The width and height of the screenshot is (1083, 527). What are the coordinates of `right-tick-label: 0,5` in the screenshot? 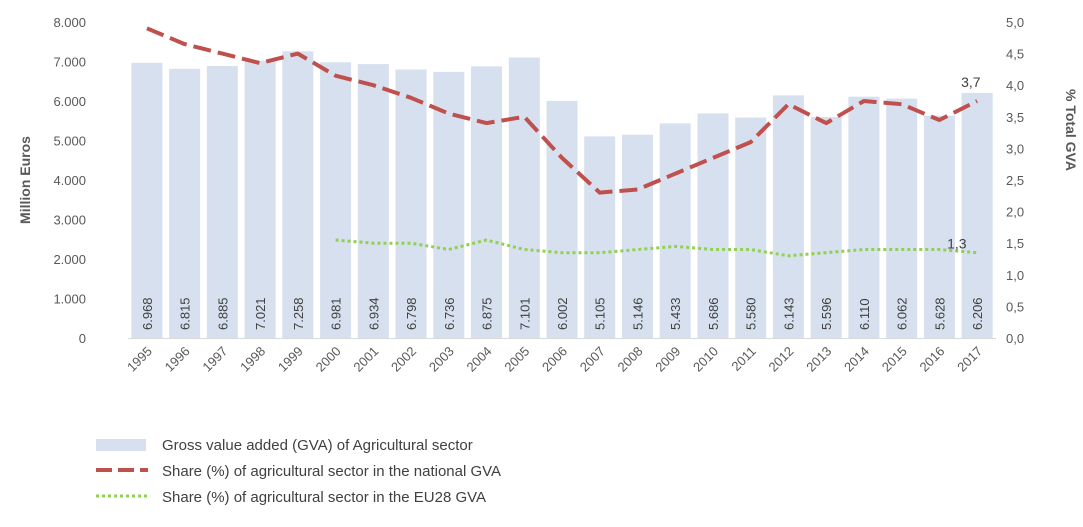 It's located at (1015, 306).